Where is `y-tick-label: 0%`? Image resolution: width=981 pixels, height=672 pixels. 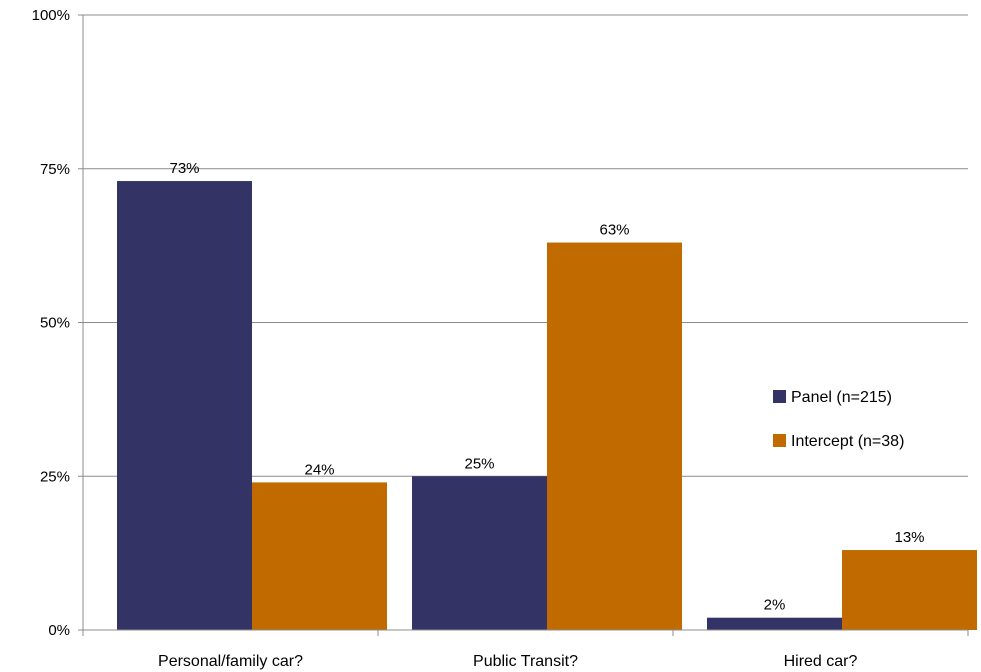
y-tick-label: 0% is located at coordinates (59, 630).